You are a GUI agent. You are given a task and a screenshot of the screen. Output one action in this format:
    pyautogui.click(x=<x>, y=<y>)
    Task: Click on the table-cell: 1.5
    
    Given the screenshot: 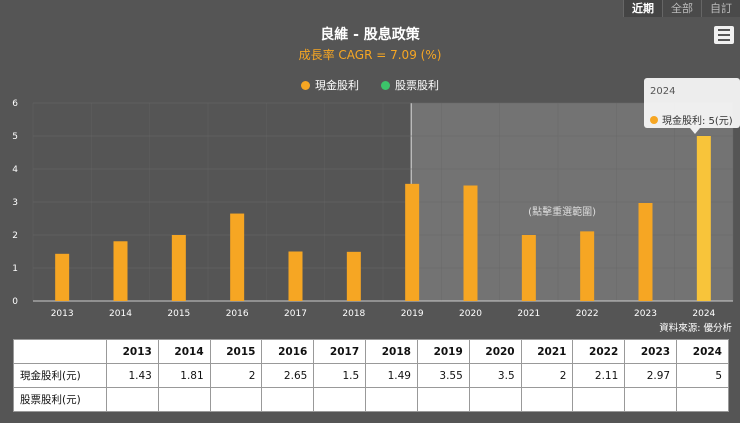 What is the action you would take?
    pyautogui.click(x=340, y=375)
    